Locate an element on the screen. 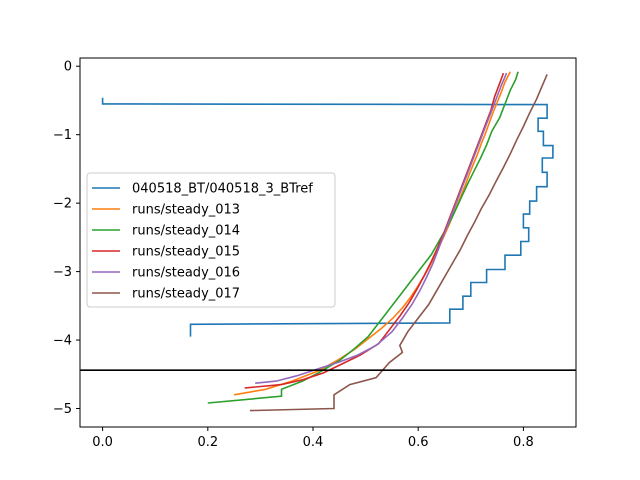 The height and width of the screenshot is (480, 640). y-tick-label: 0 is located at coordinates (68, 67).